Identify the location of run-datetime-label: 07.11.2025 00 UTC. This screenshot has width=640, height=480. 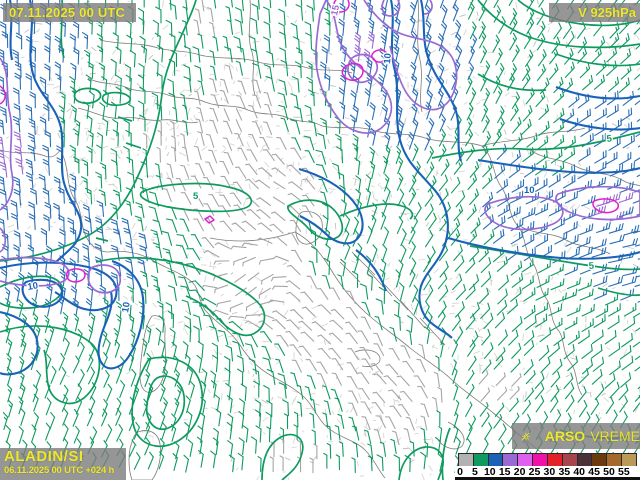
(67, 12).